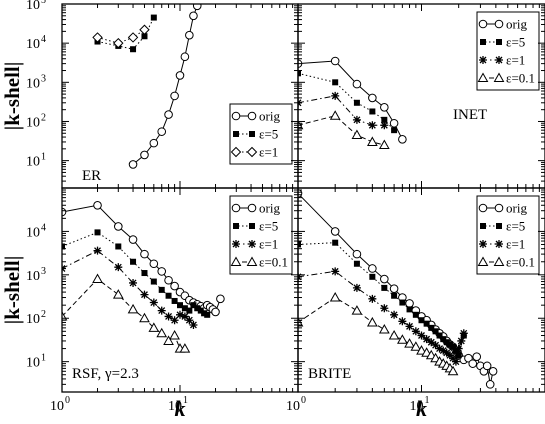  Describe the element at coordinates (118, 43) in the screenshot. I see `data-point-diamond` at that location.